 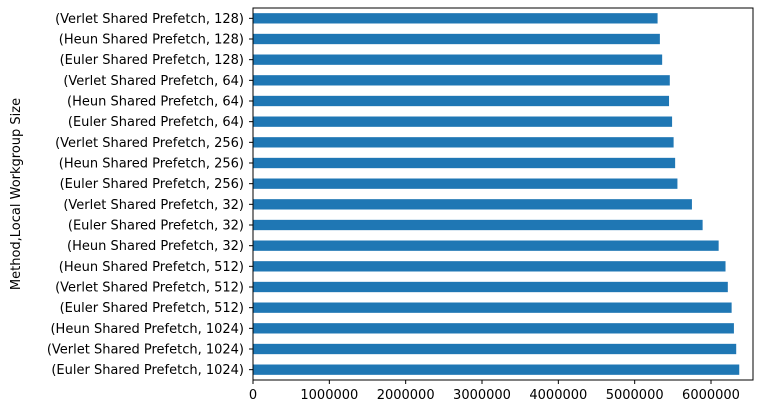 I want to click on y-tick-label: (Verlet Shared Prefetch, 64), so click(x=153, y=81).